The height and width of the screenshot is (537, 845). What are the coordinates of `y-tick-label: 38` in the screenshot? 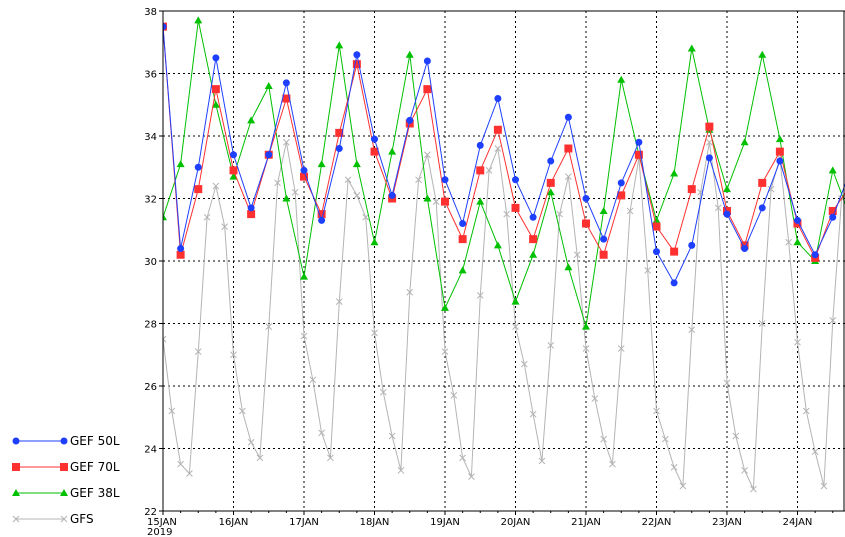 It's located at (150, 12).